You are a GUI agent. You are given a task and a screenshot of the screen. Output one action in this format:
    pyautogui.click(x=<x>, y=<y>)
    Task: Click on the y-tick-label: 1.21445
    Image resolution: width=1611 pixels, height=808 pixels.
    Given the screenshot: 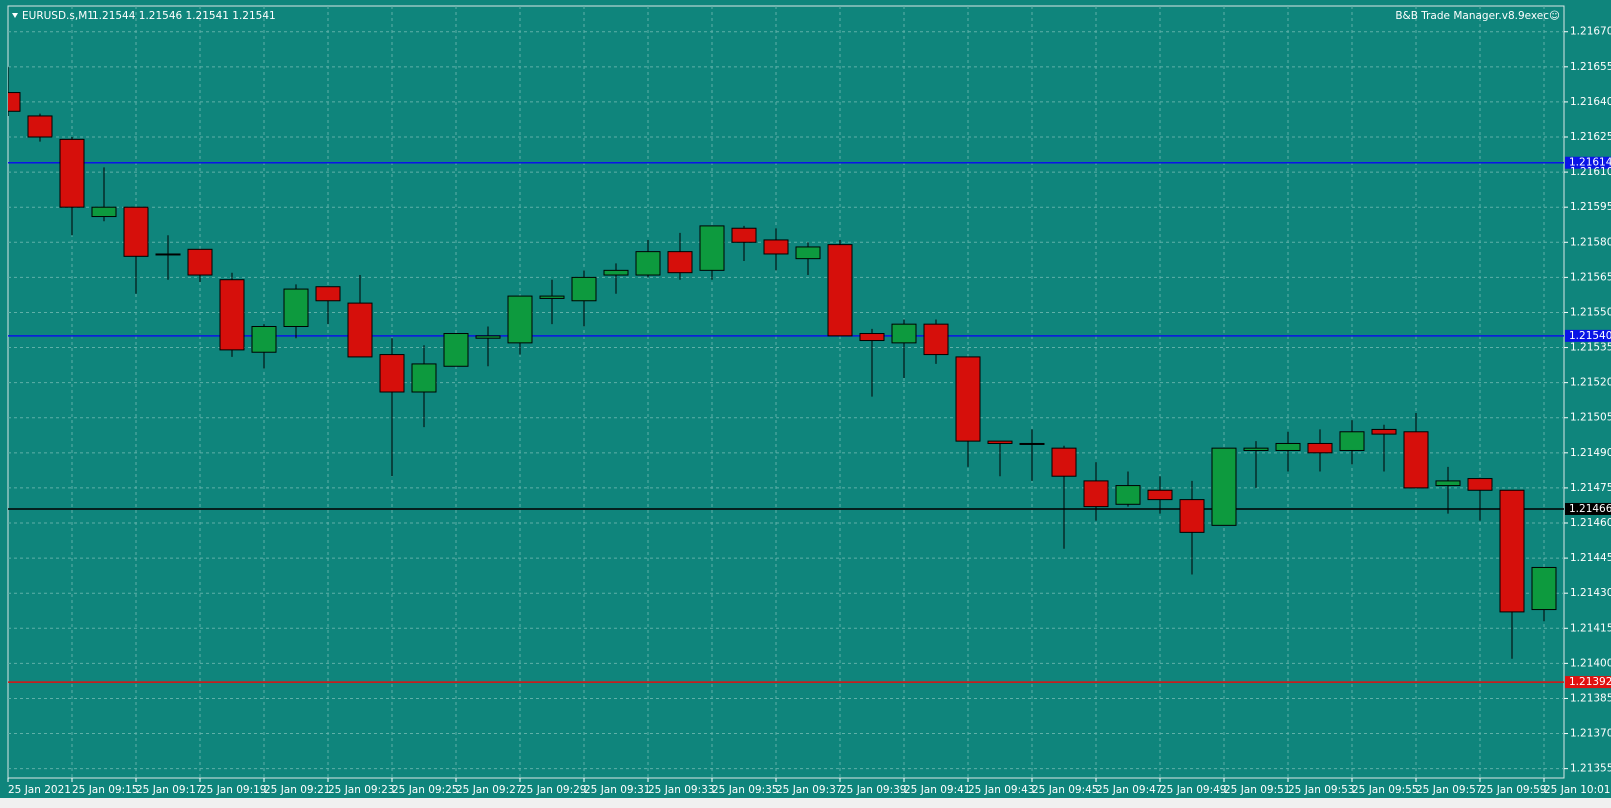 What is the action you would take?
    pyautogui.click(x=1590, y=558)
    